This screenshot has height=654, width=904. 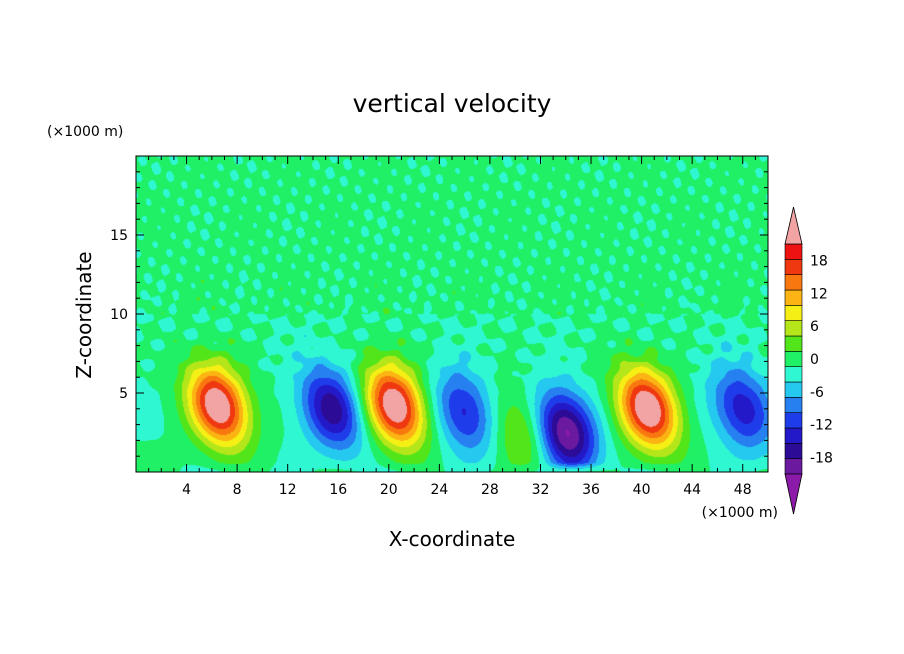 What do you see at coordinates (439, 490) in the screenshot?
I see `x-tick-label: 24` at bounding box center [439, 490].